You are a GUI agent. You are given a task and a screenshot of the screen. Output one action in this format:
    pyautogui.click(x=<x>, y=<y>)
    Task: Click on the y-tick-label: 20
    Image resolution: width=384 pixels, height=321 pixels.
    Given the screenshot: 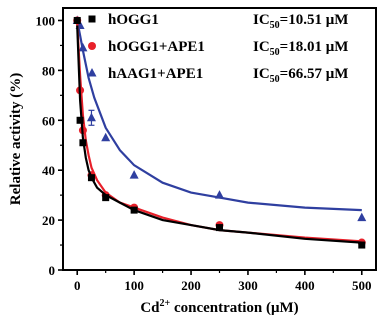 What is the action you would take?
    pyautogui.click(x=48, y=220)
    